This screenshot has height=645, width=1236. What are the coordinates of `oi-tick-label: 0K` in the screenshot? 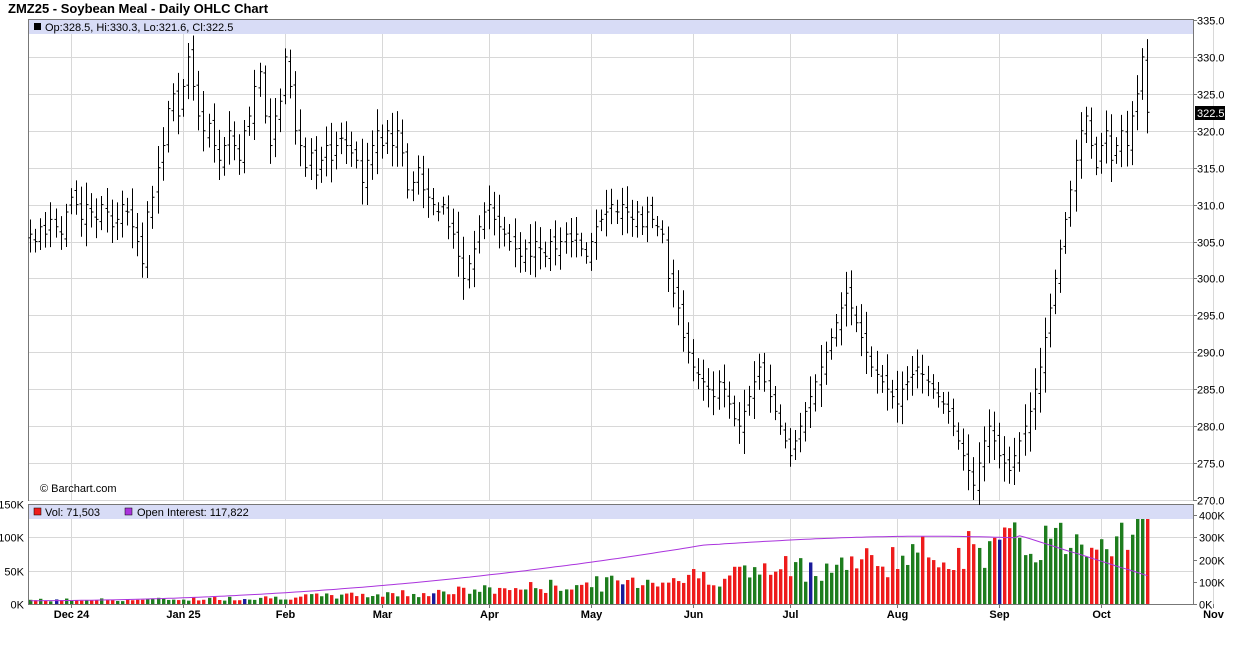 It's located at (1206, 606).